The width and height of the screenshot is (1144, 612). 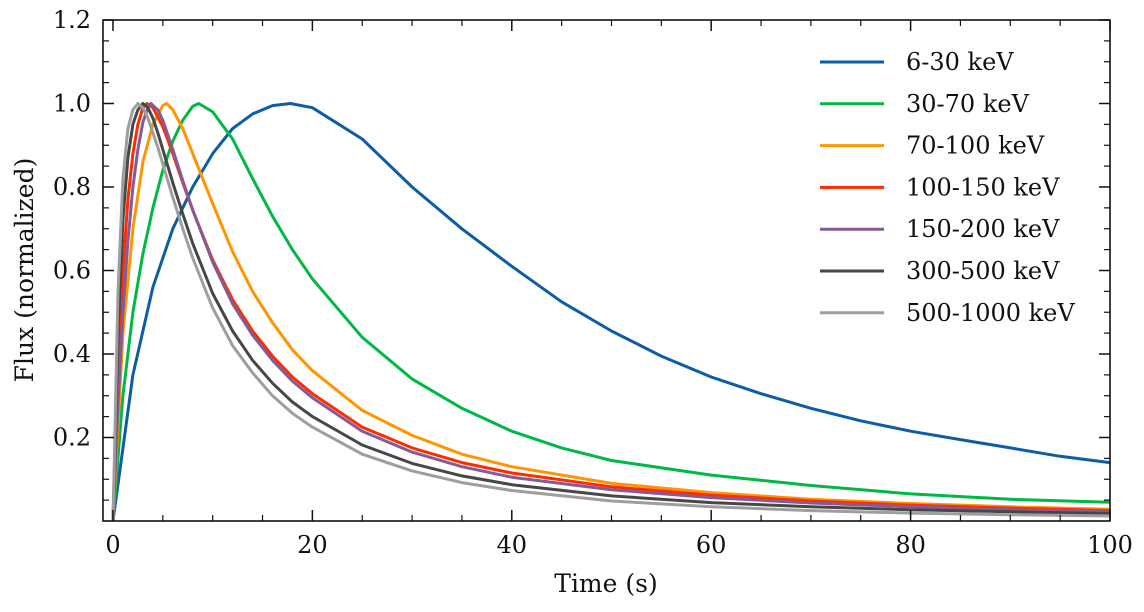 What do you see at coordinates (24, 270) in the screenshot?
I see `y-axis-label: Flux (normalized)` at bounding box center [24, 270].